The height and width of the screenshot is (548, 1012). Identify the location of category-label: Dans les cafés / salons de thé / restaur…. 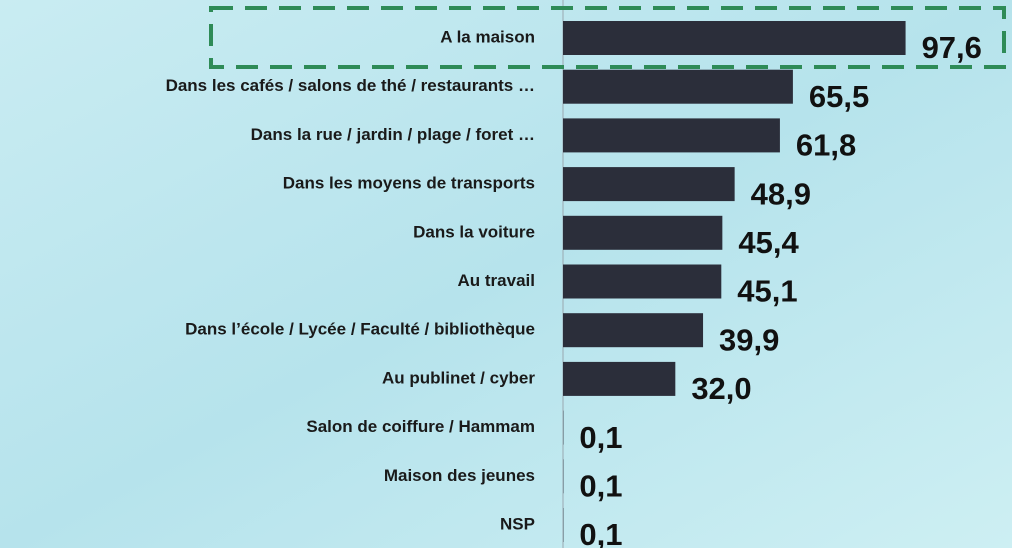
(350, 85).